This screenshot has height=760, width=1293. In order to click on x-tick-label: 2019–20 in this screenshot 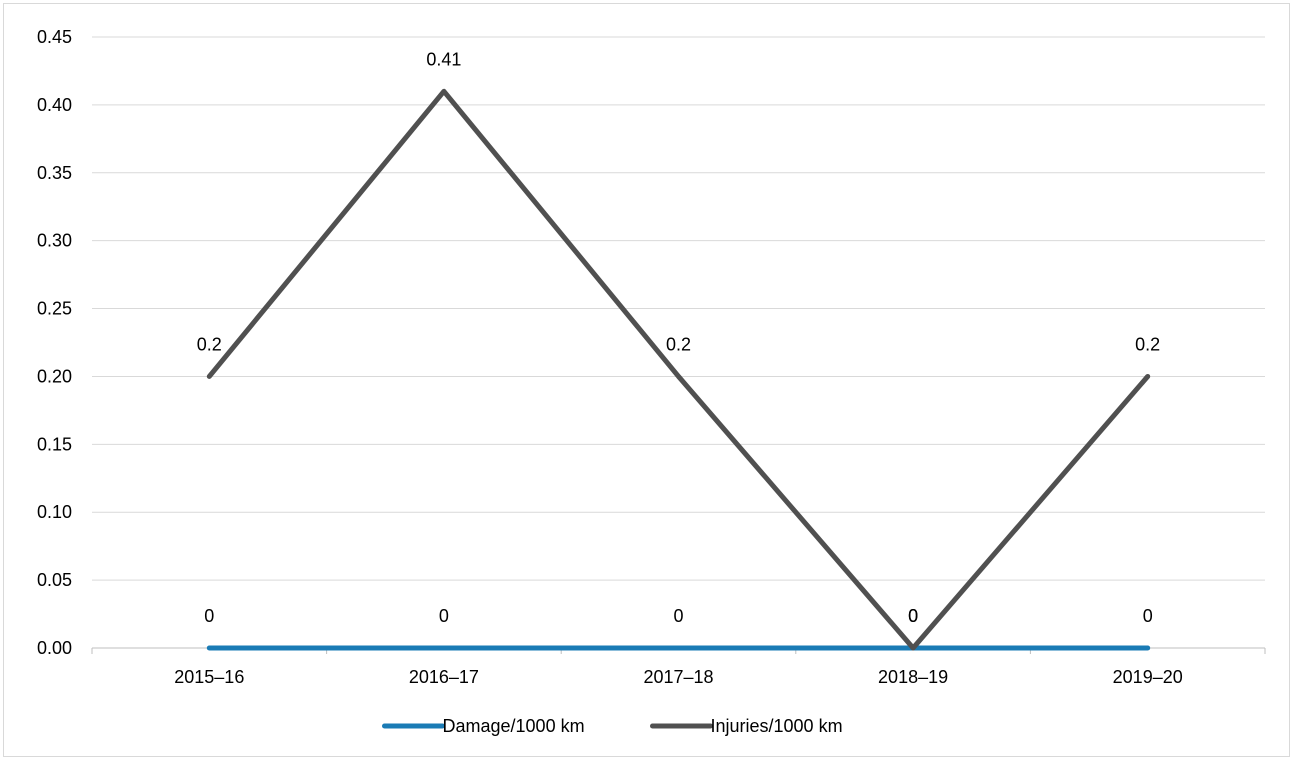, I will do `click(1148, 677)`.